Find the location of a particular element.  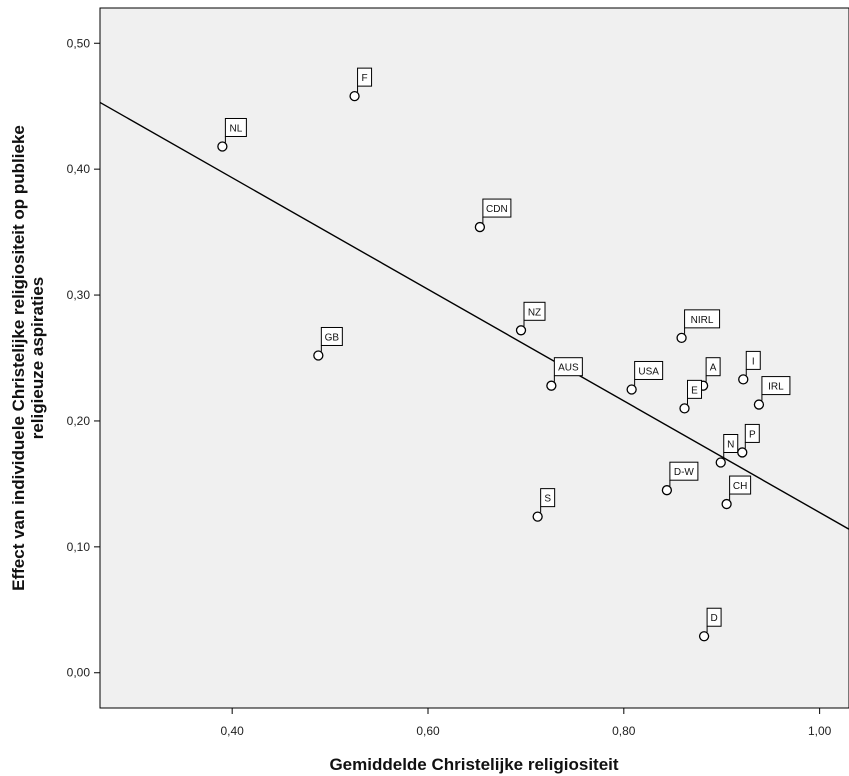

point-label: N is located at coordinates (730, 444).